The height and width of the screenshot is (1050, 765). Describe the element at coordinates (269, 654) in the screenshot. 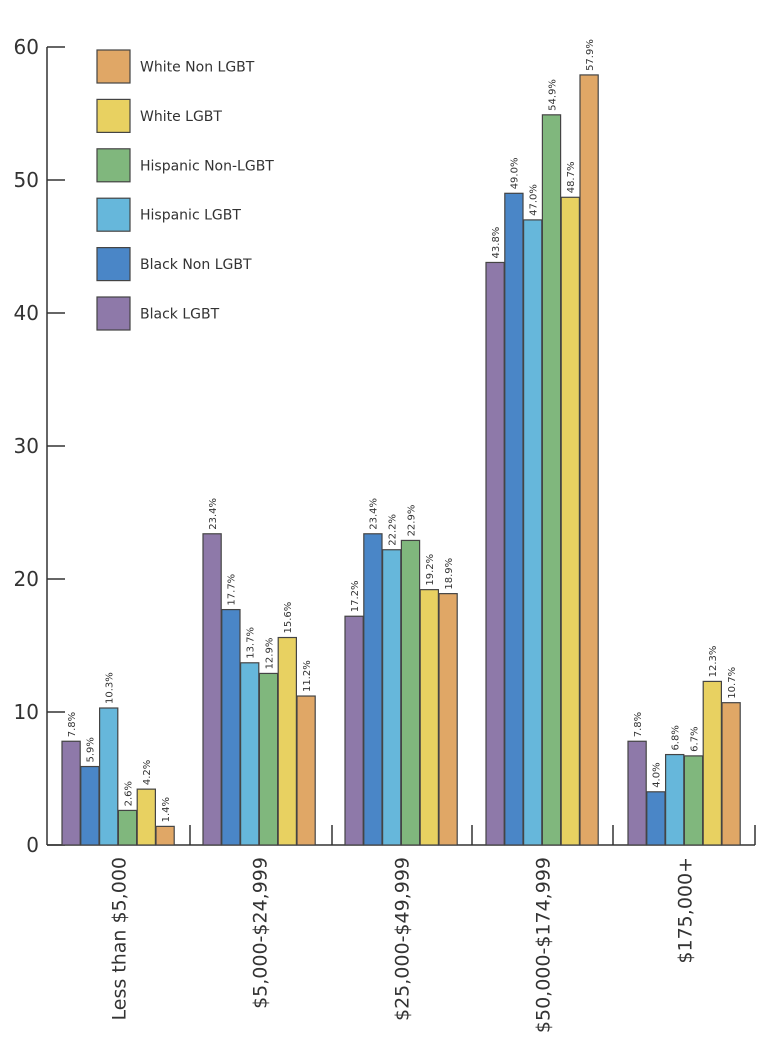

I see `data-label: 12.9%` at that location.